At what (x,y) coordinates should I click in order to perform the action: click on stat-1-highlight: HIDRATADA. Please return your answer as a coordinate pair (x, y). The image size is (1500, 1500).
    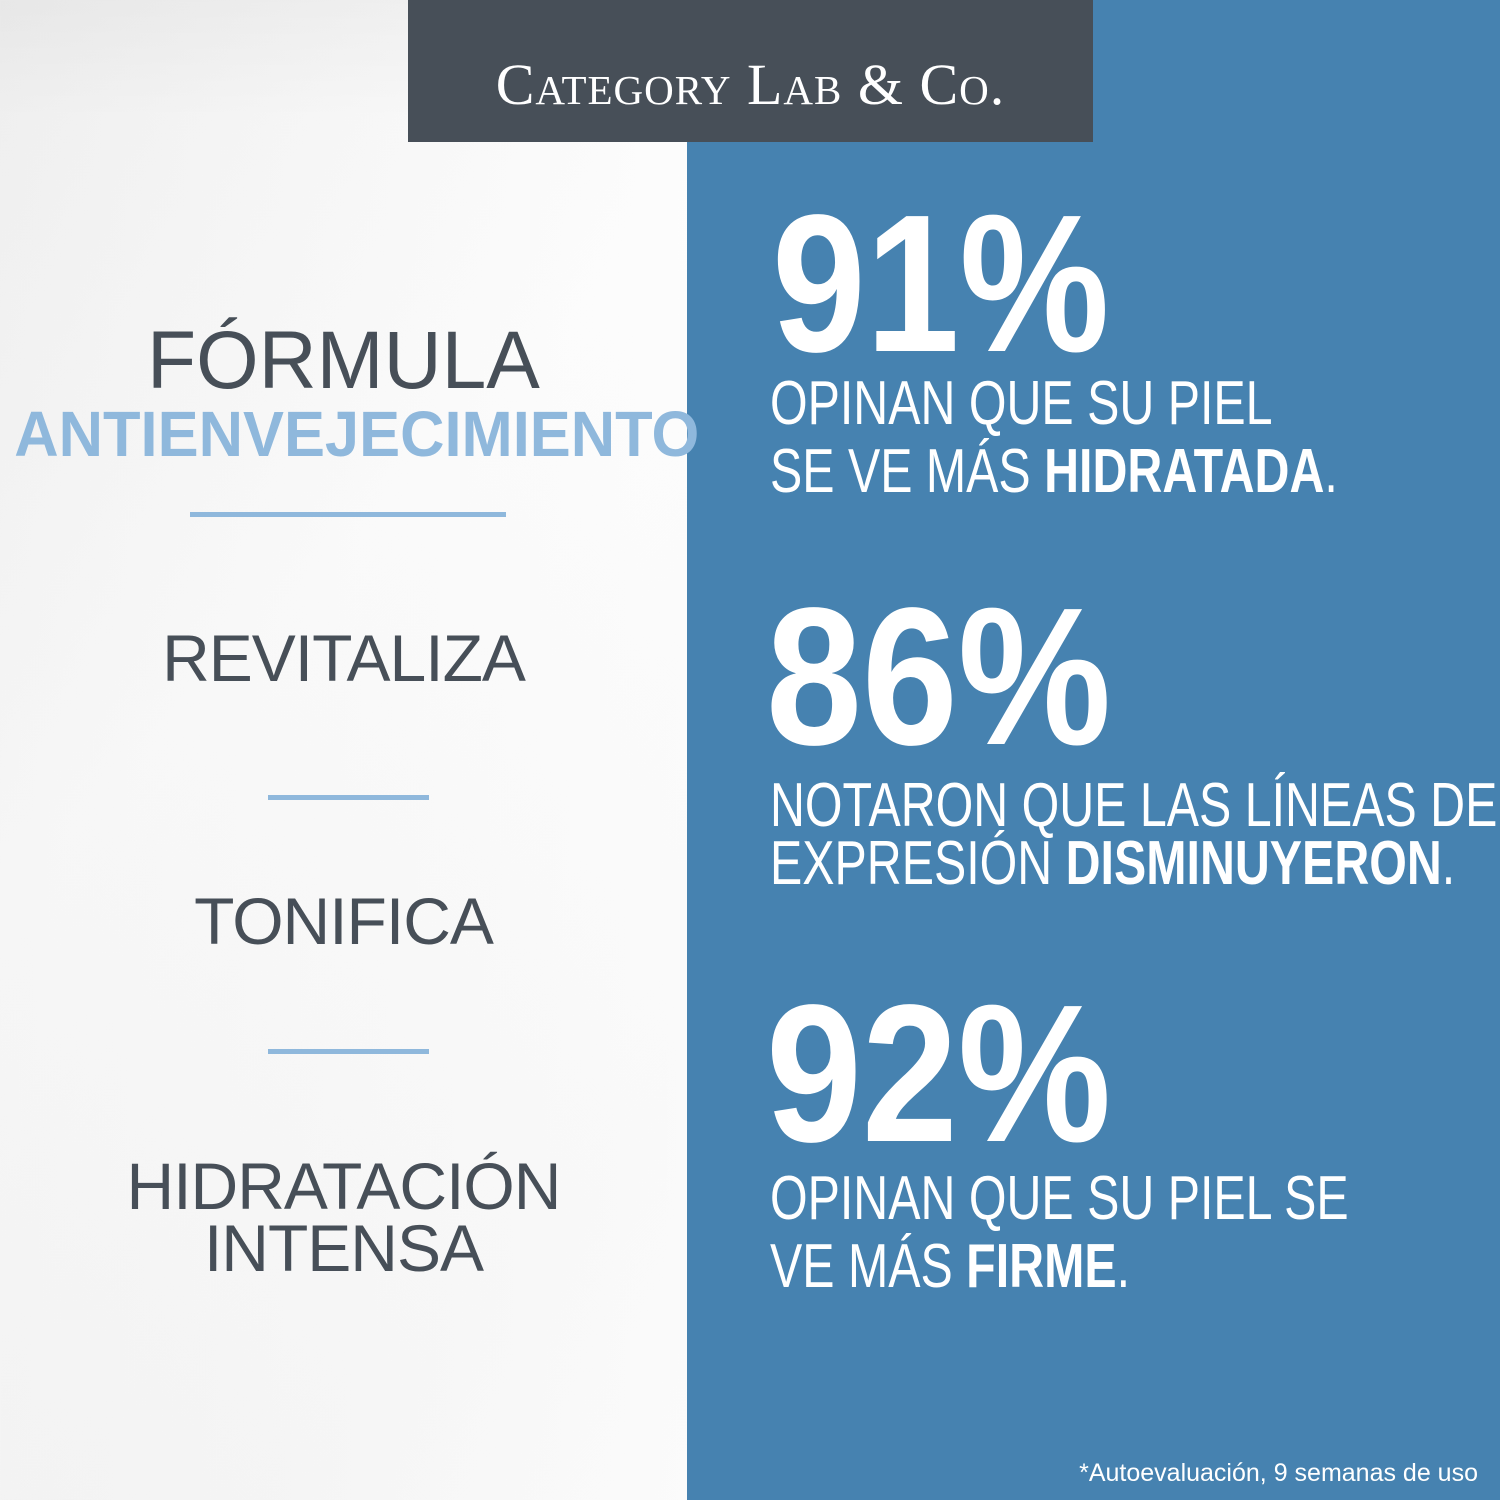
    Looking at the image, I should click on (1184, 471).